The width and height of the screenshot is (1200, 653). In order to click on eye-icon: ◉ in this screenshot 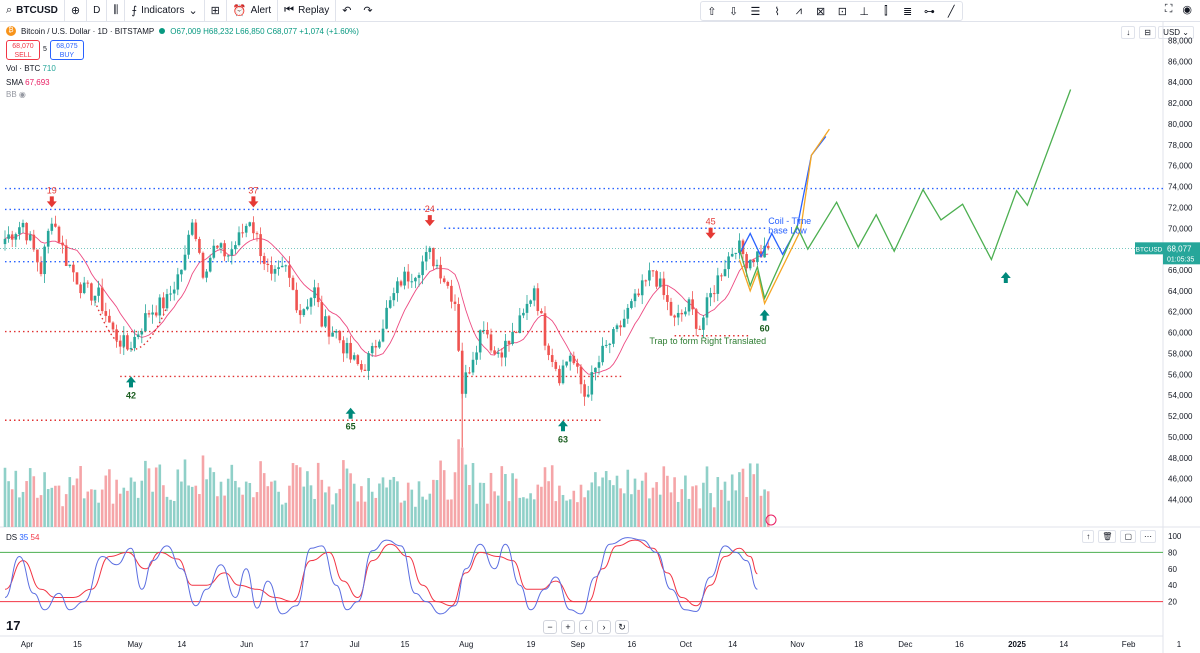, I will do `click(22, 94)`.